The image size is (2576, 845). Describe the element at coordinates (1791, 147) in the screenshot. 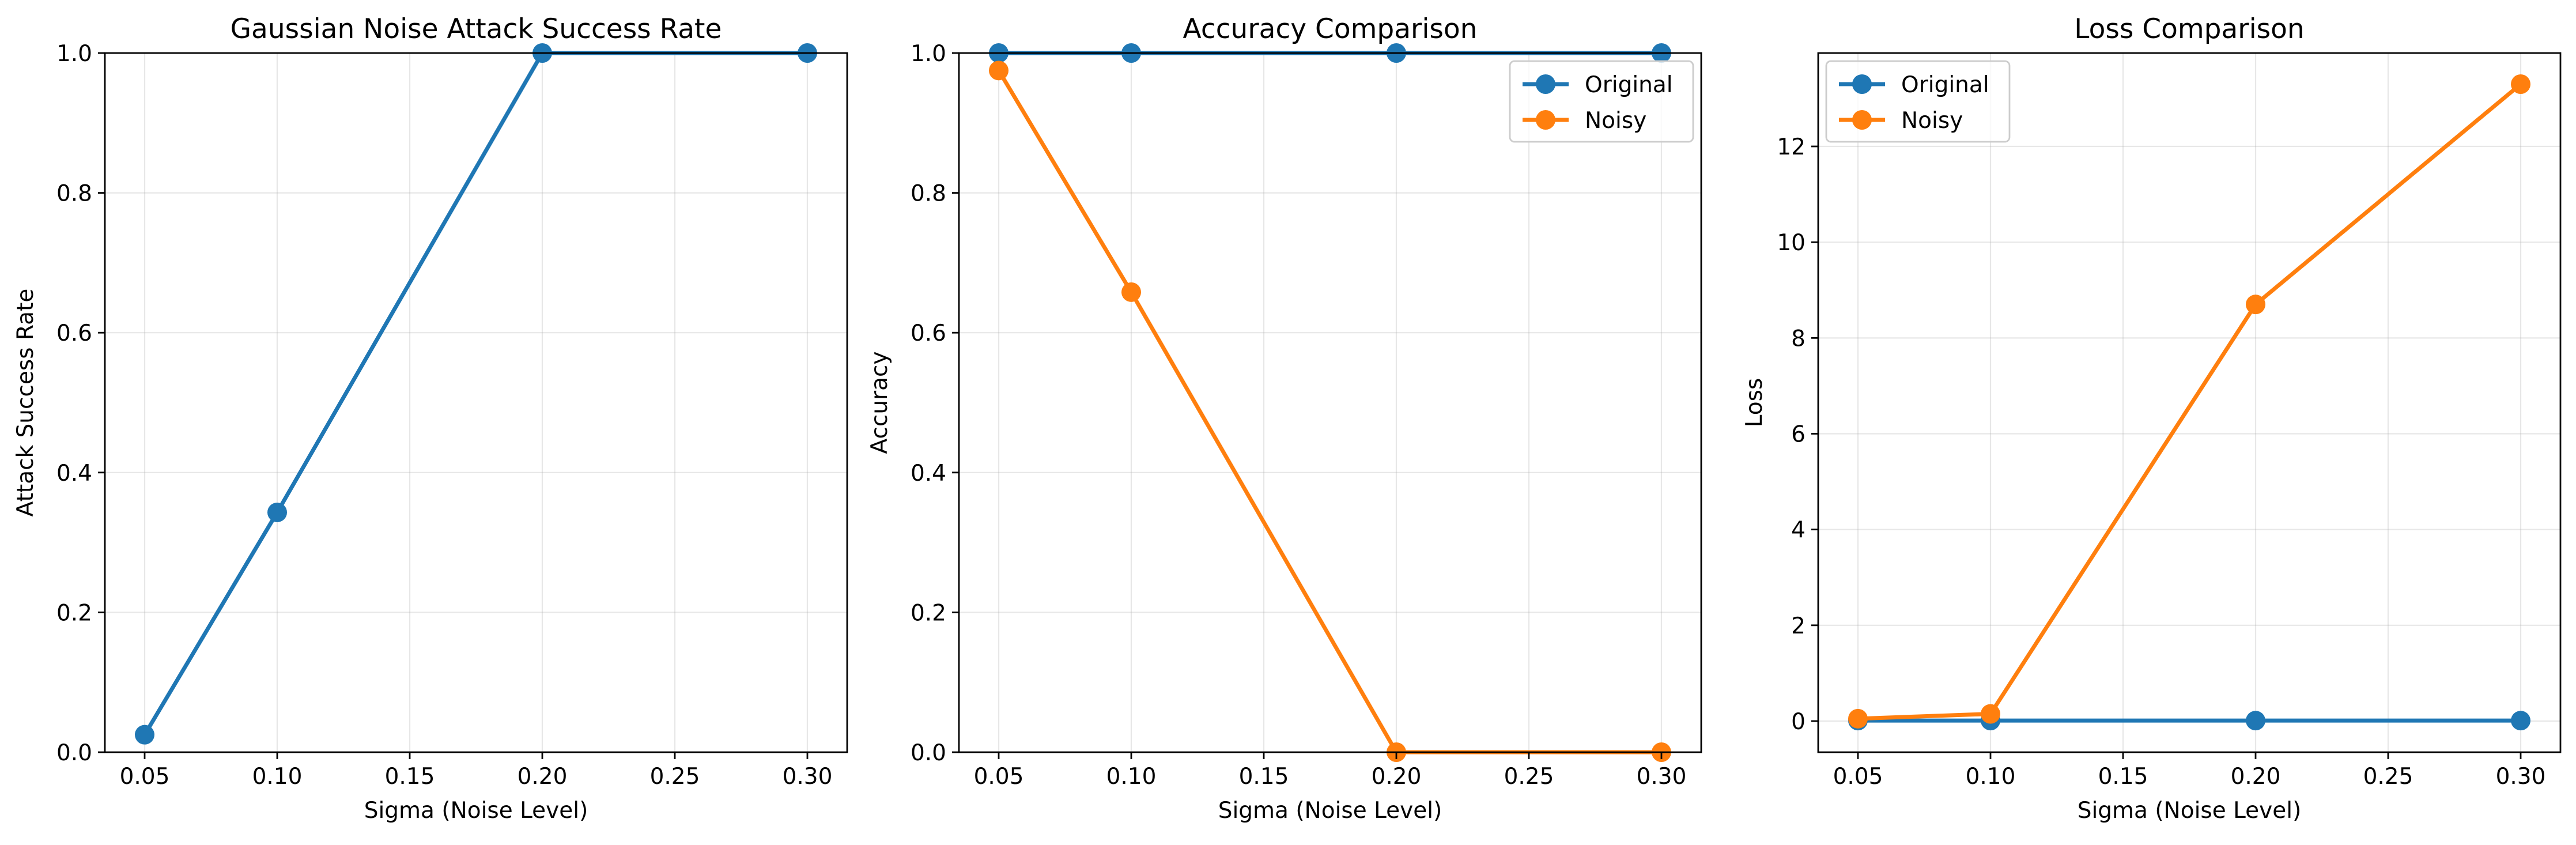

I see `y-tick-label: 12` at that location.